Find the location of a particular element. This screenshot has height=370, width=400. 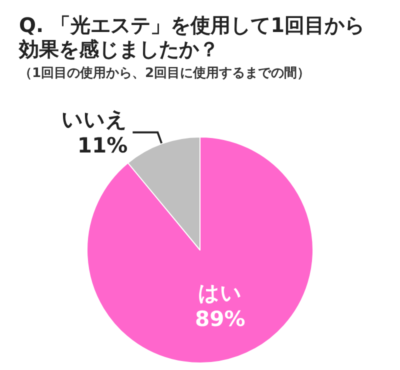

chart-title: Q. 「光エステ」を使用して1回目から効果を感じましたか？ is located at coordinates (191, 37).